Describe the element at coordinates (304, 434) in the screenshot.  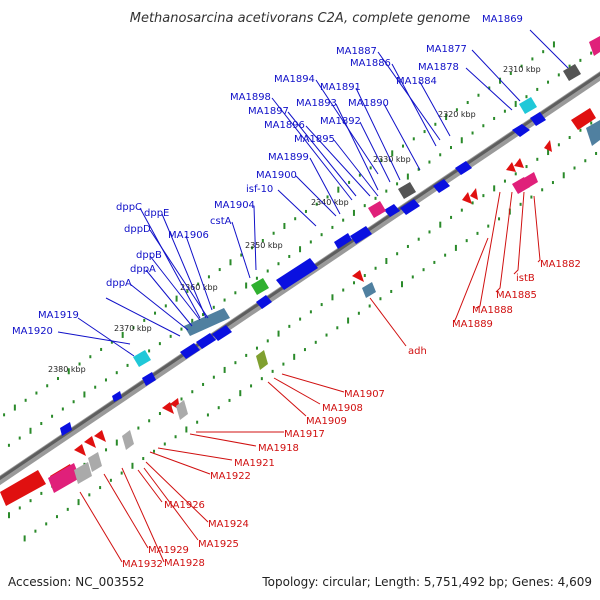
I see `gene-label: MA1917` at that location.